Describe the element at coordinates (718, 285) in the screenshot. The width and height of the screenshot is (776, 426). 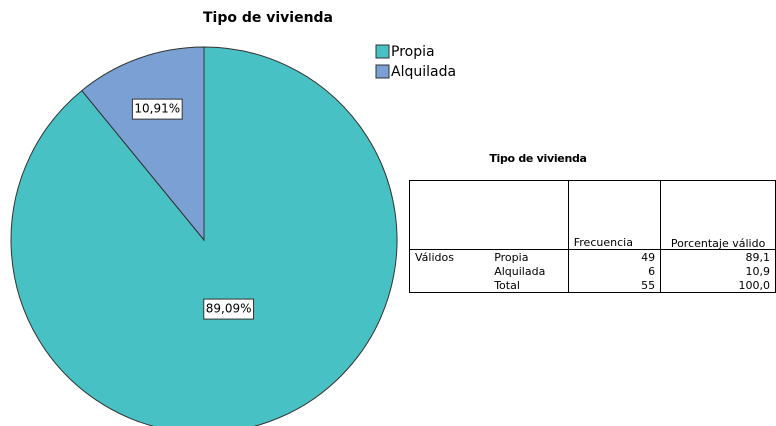
I see `cell: 100,0` at that location.